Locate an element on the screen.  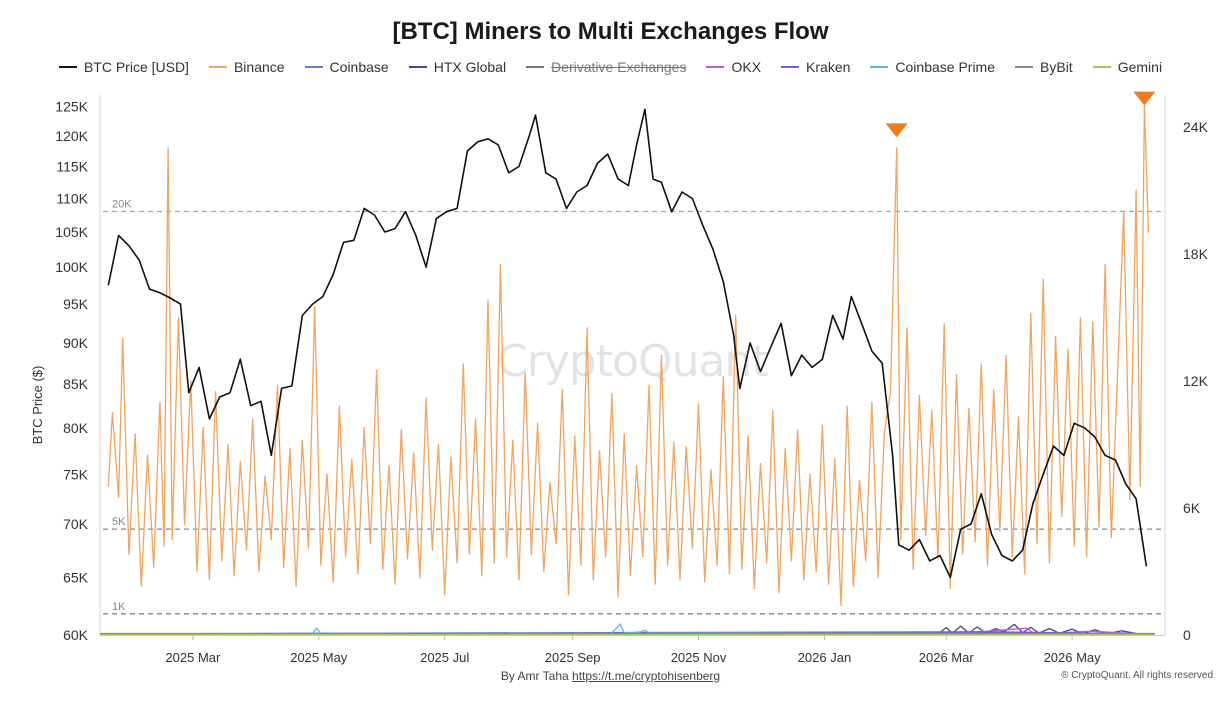
legend-label: BTC Price [USD] is located at coordinates (136, 67).